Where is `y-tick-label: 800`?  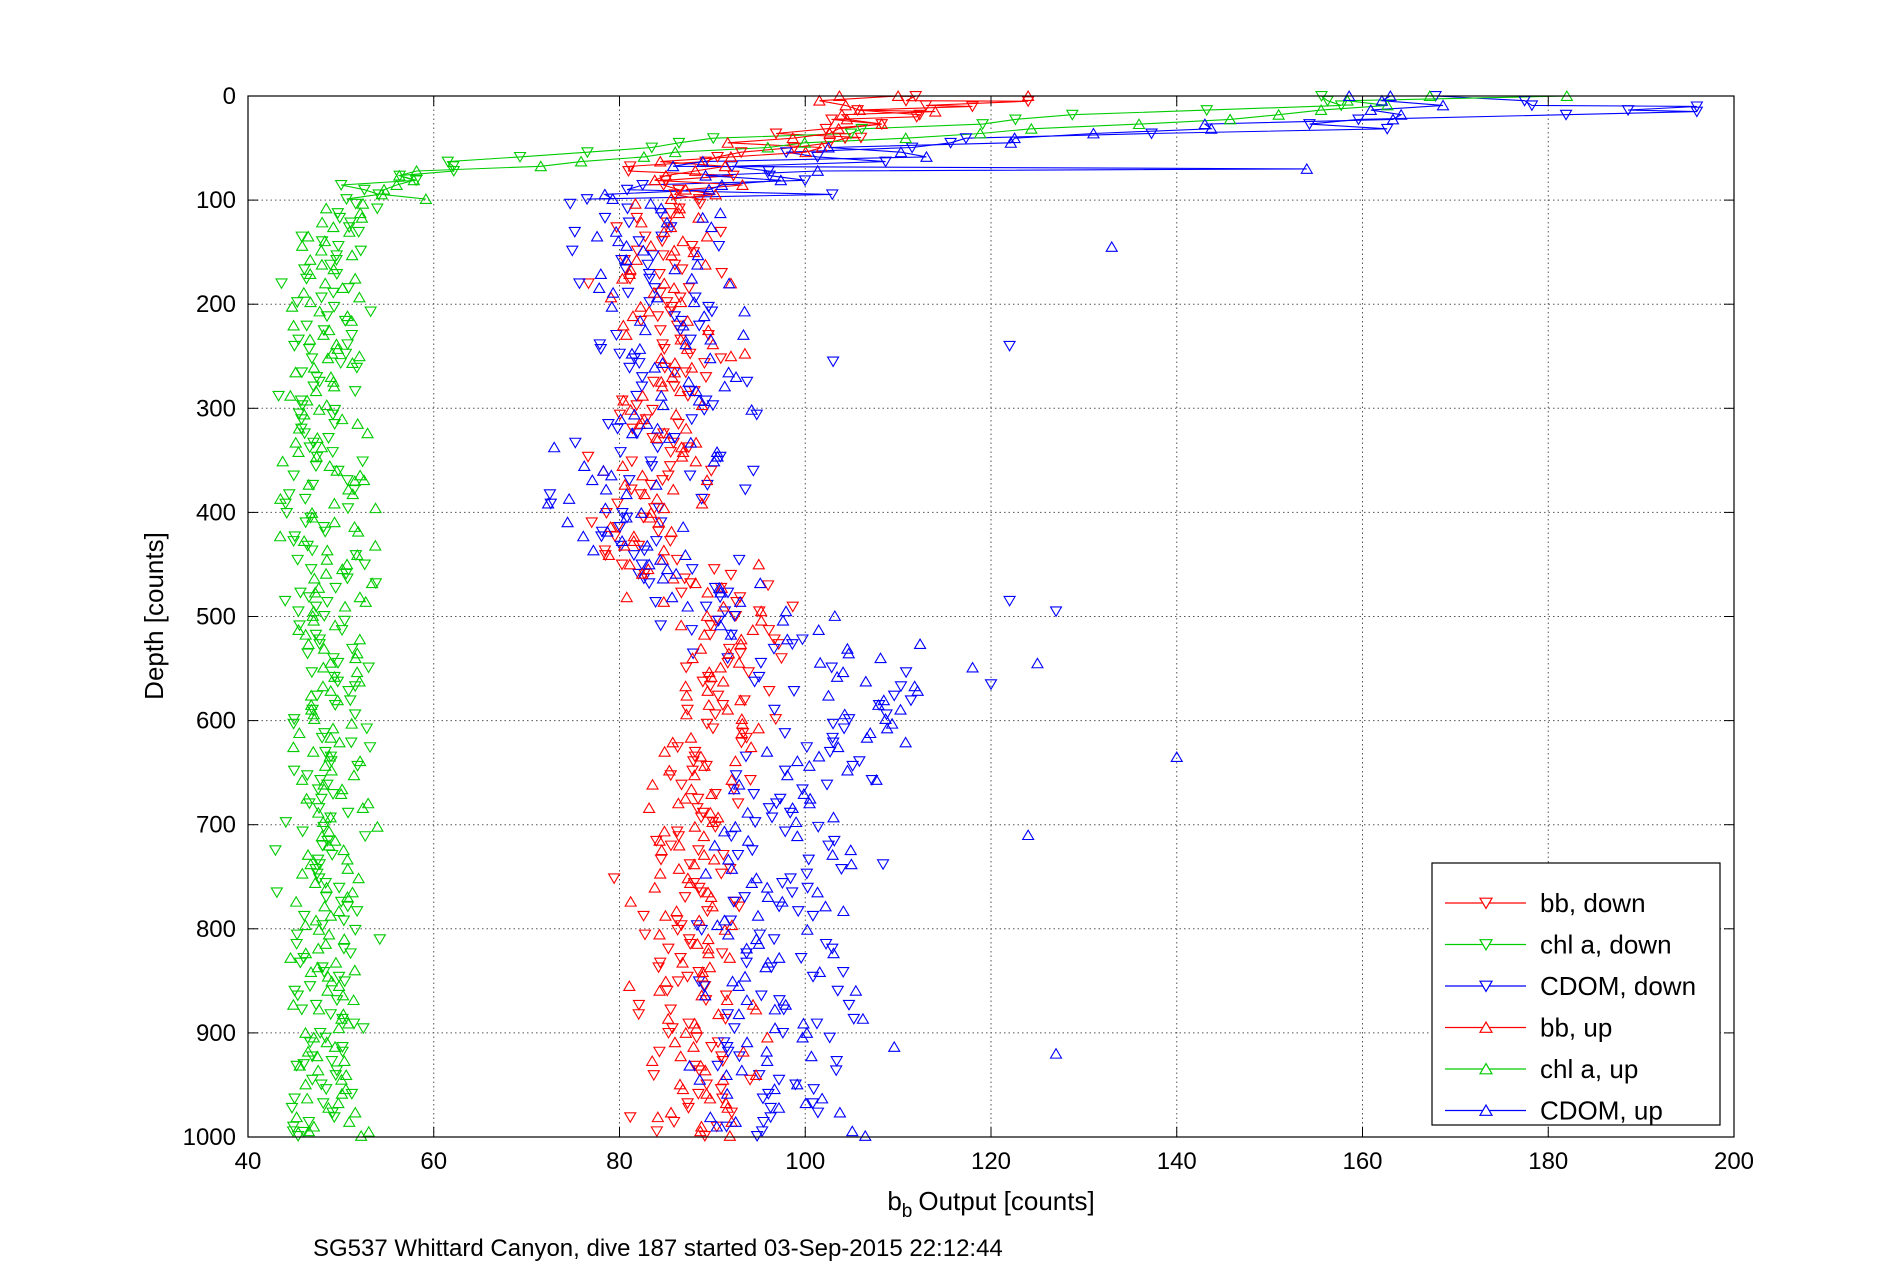
y-tick-label: 800 is located at coordinates (216, 929).